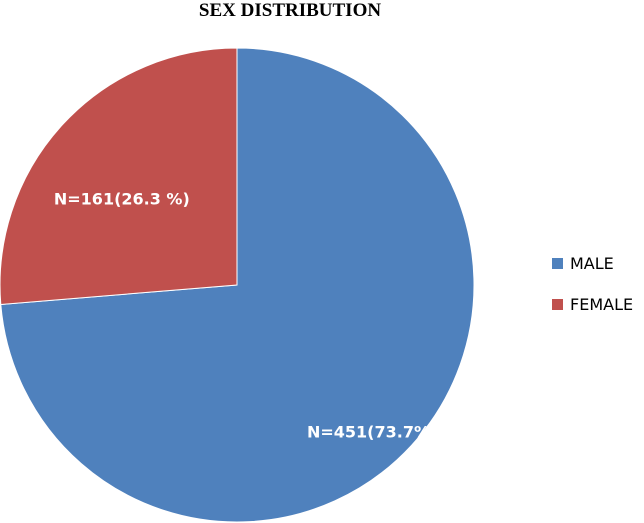 The width and height of the screenshot is (644, 523). Describe the element at coordinates (592, 263) in the screenshot. I see `legend-label-male: MALE` at that location.